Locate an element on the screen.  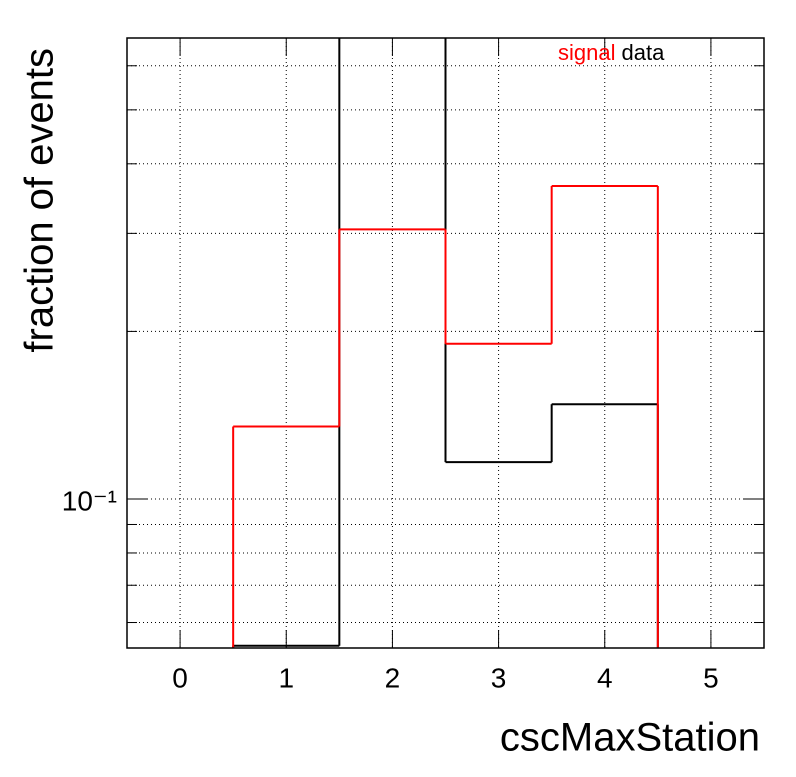
x-axis-title: cscMaxStation is located at coordinates (630, 738).